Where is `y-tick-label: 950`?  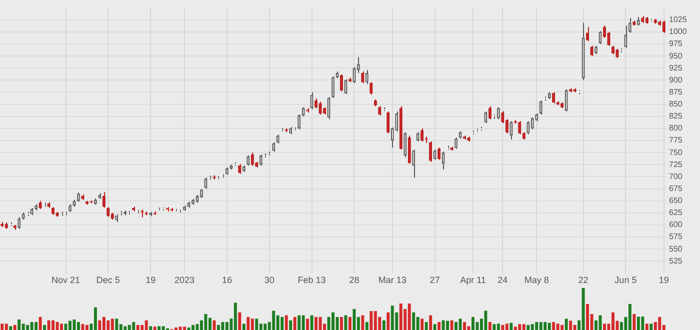 y-tick-label: 950 is located at coordinates (676, 55).